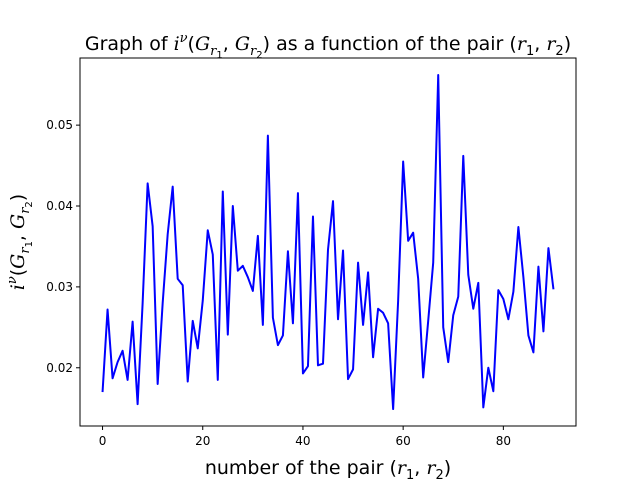 The width and height of the screenshot is (640, 480). Describe the element at coordinates (202, 441) in the screenshot. I see `x-tick-label: 20` at that location.